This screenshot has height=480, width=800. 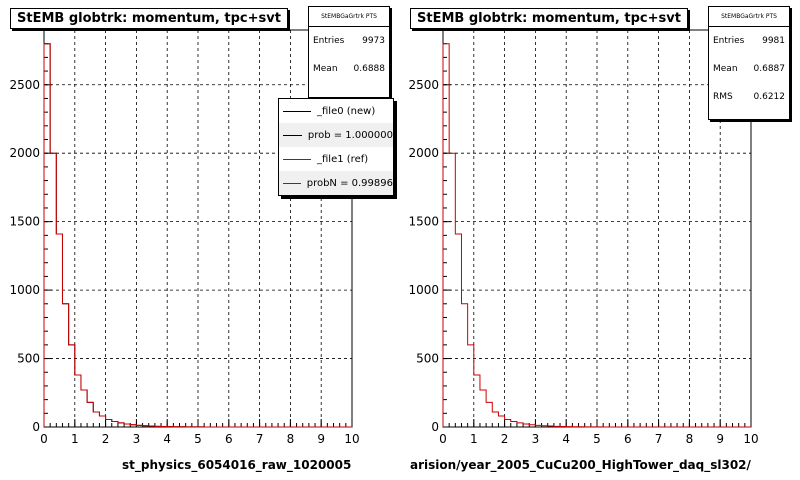 I want to click on legend-label: prob = 1.000000, so click(x=350, y=135).